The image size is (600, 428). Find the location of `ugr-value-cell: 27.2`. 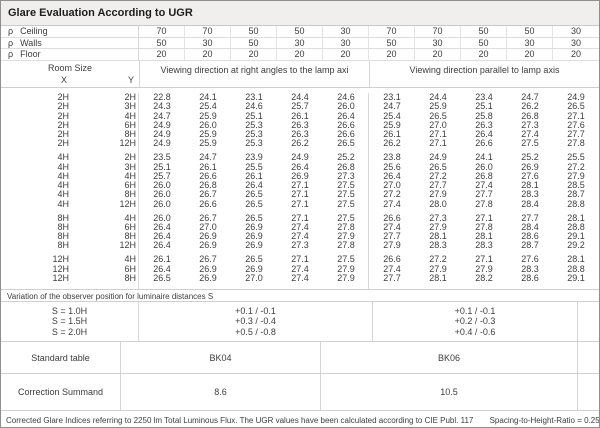

ugr-value-cell: 27.2 is located at coordinates (438, 259).